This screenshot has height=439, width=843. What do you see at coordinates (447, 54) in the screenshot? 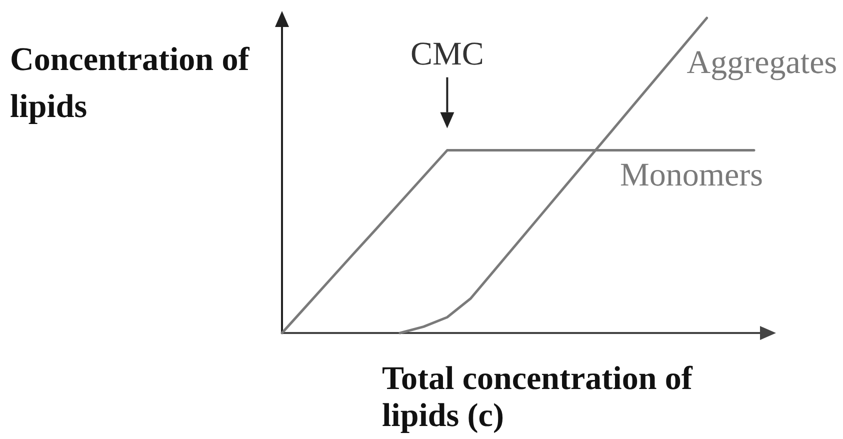
I see `annotation: CMC` at bounding box center [447, 54].